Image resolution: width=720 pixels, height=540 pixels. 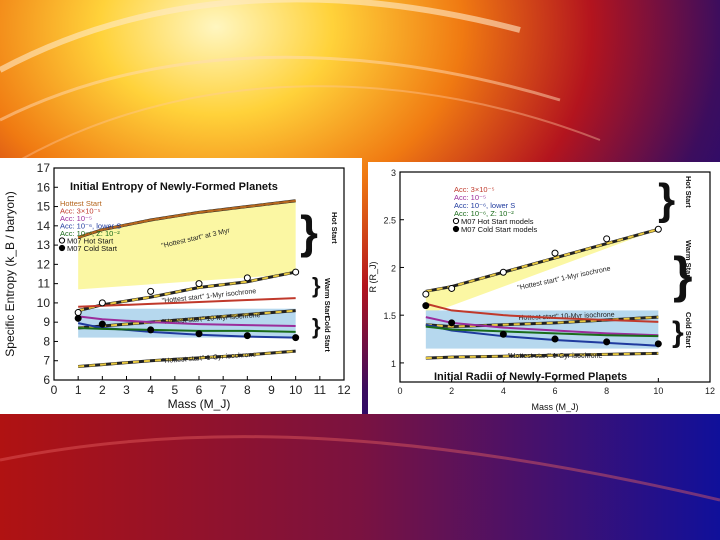 I want to click on y-tick-label: 12, so click(x=44, y=264).